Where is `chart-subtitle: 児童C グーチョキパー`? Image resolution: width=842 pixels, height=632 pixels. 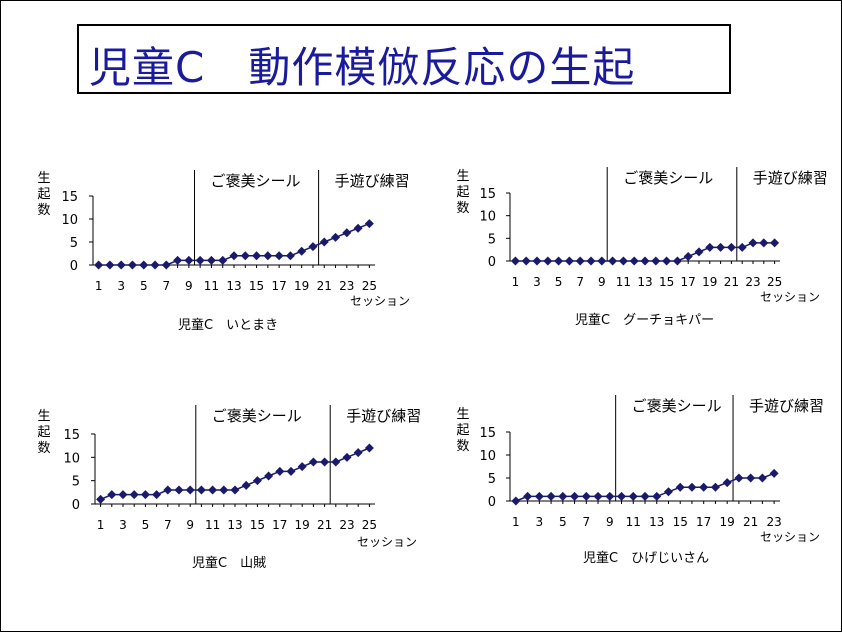
chart-subtitle: 児童C グーチョキパー is located at coordinates (644, 320).